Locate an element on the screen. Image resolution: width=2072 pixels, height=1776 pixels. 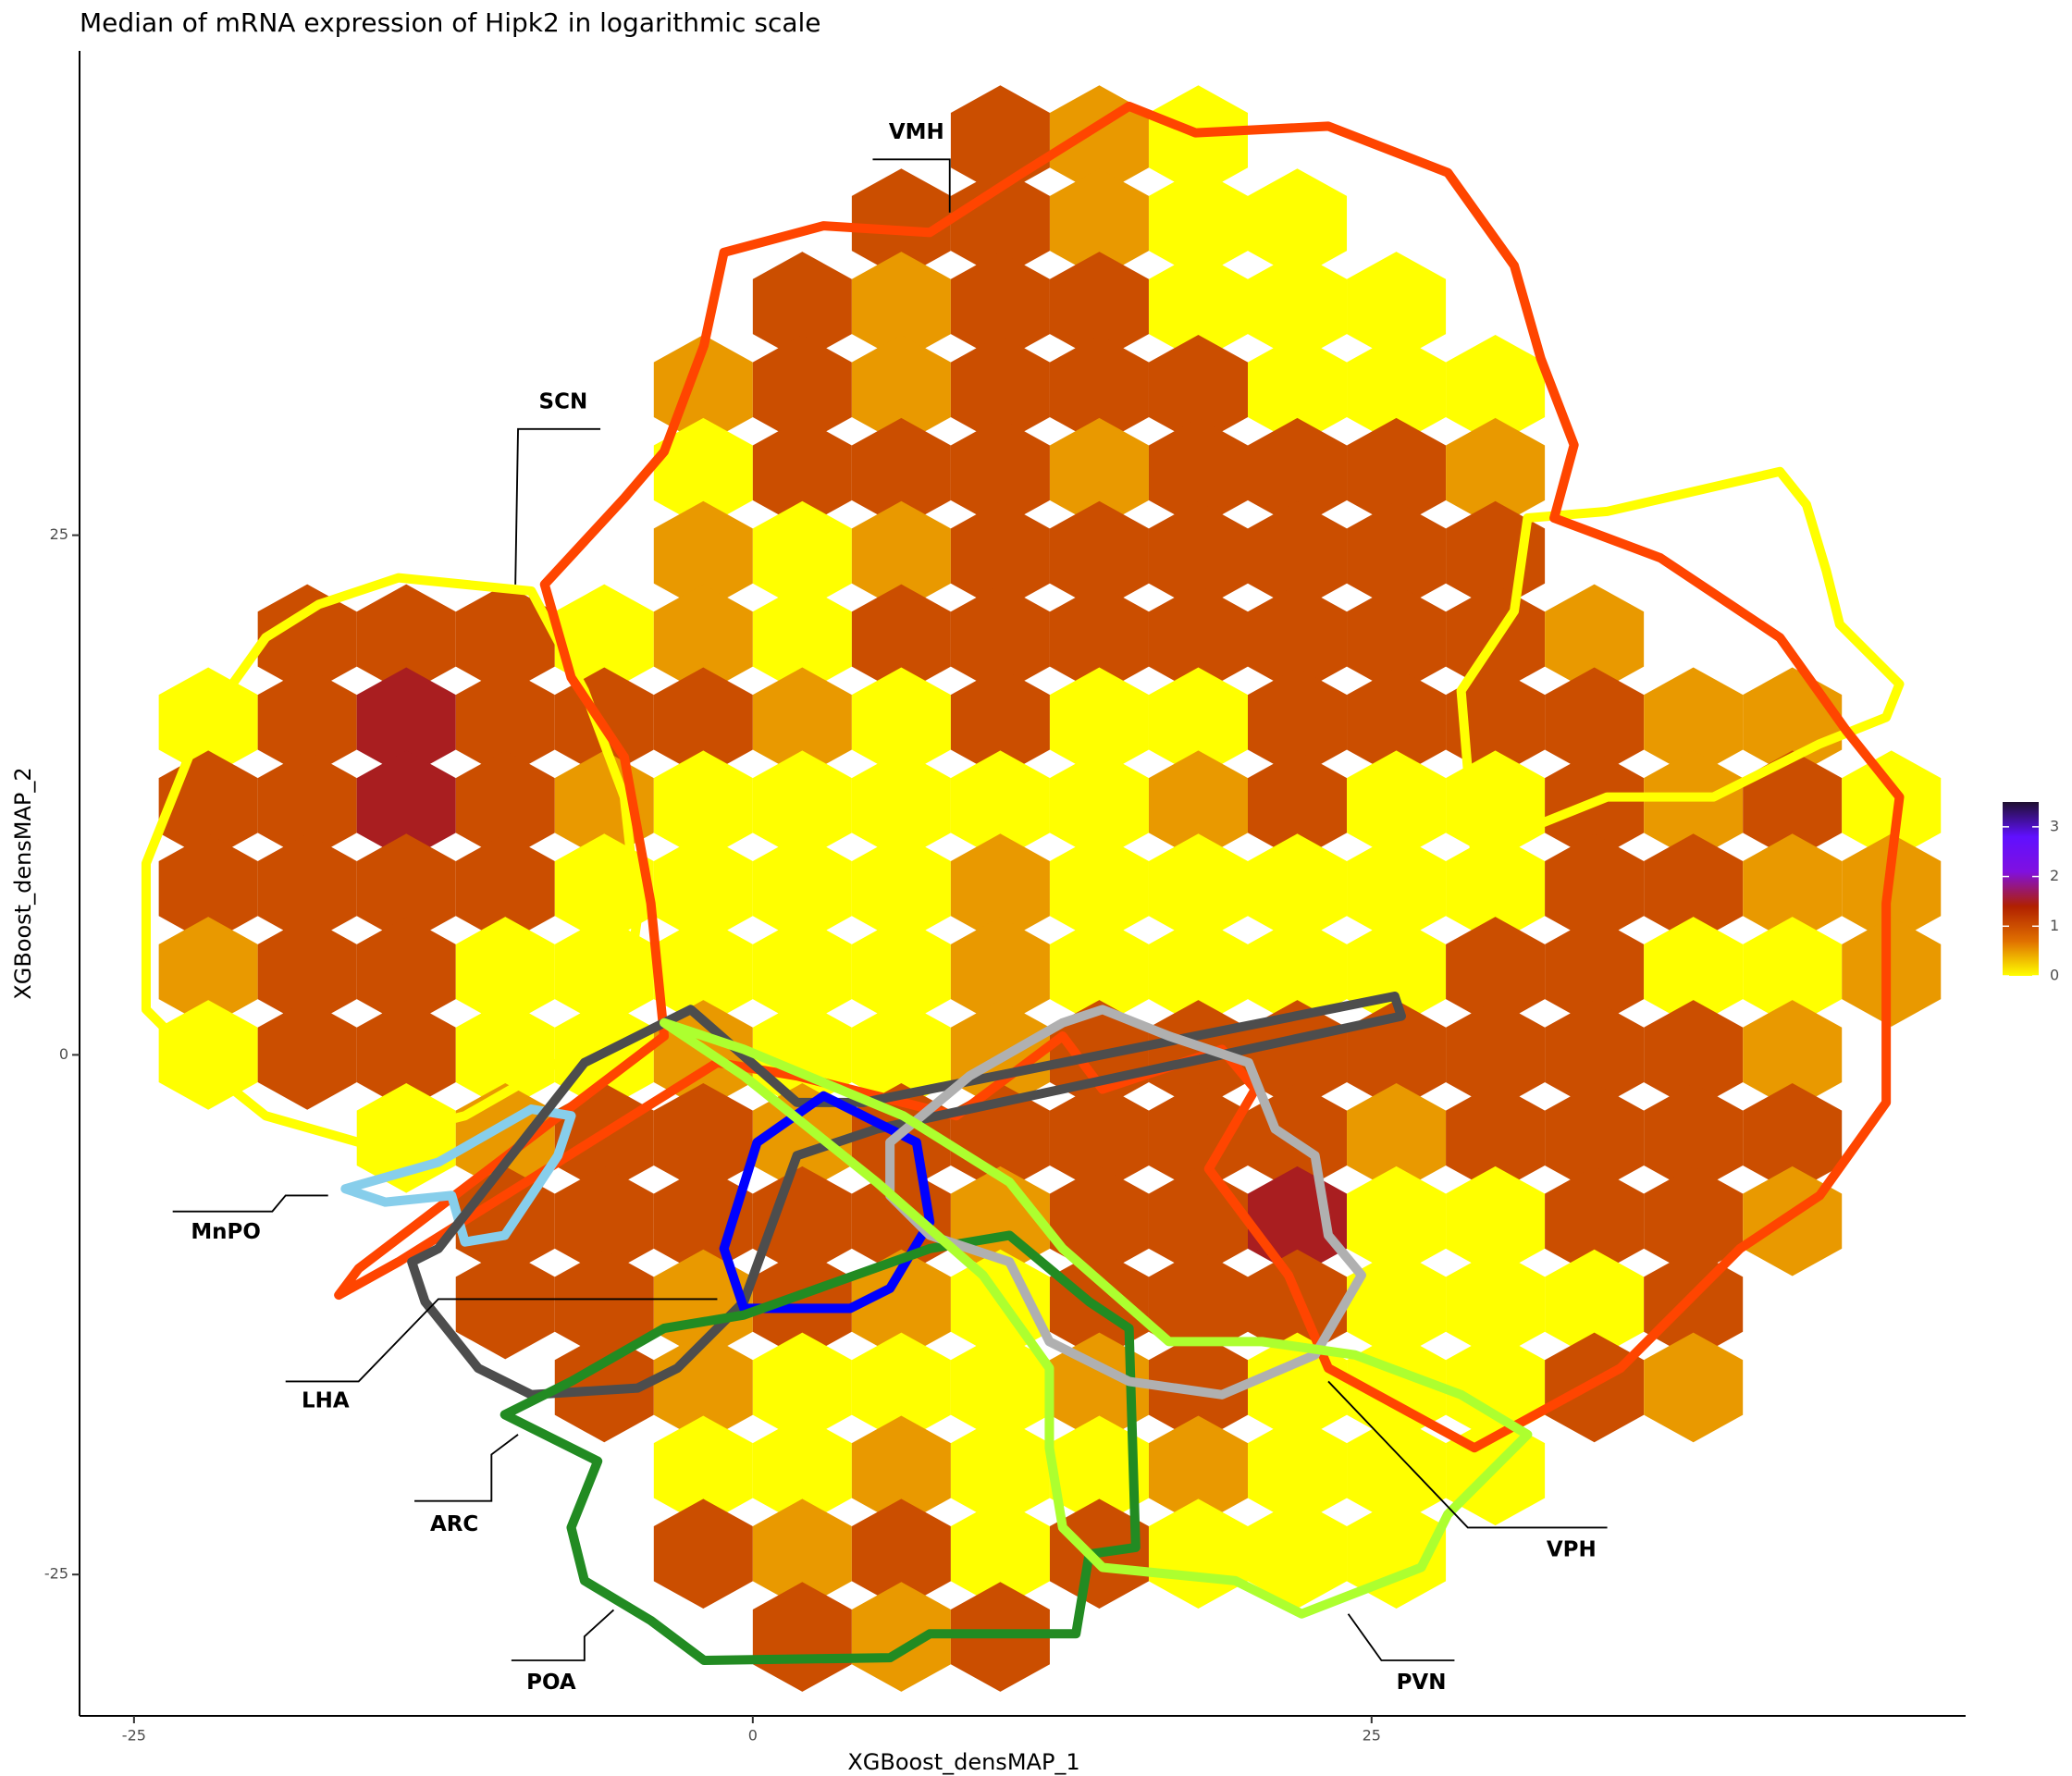
x-axis-label: XGBoost_densMAP_1 is located at coordinates (963, 1762).